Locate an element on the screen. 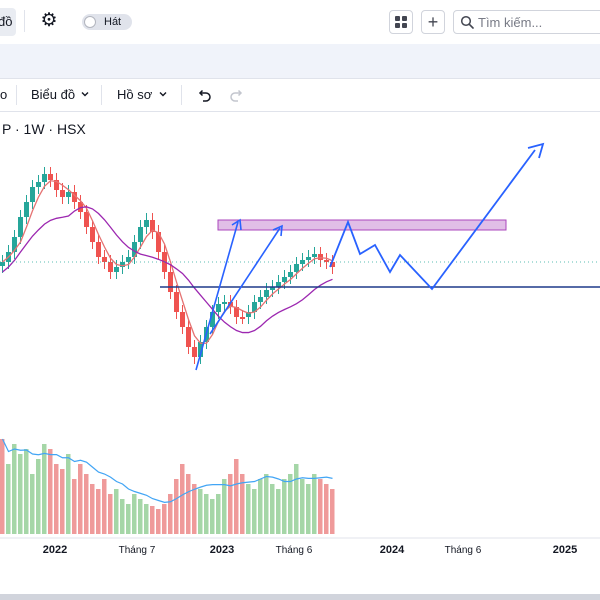 The width and height of the screenshot is (600, 600). arrow-head is located at coordinates (277, 230).